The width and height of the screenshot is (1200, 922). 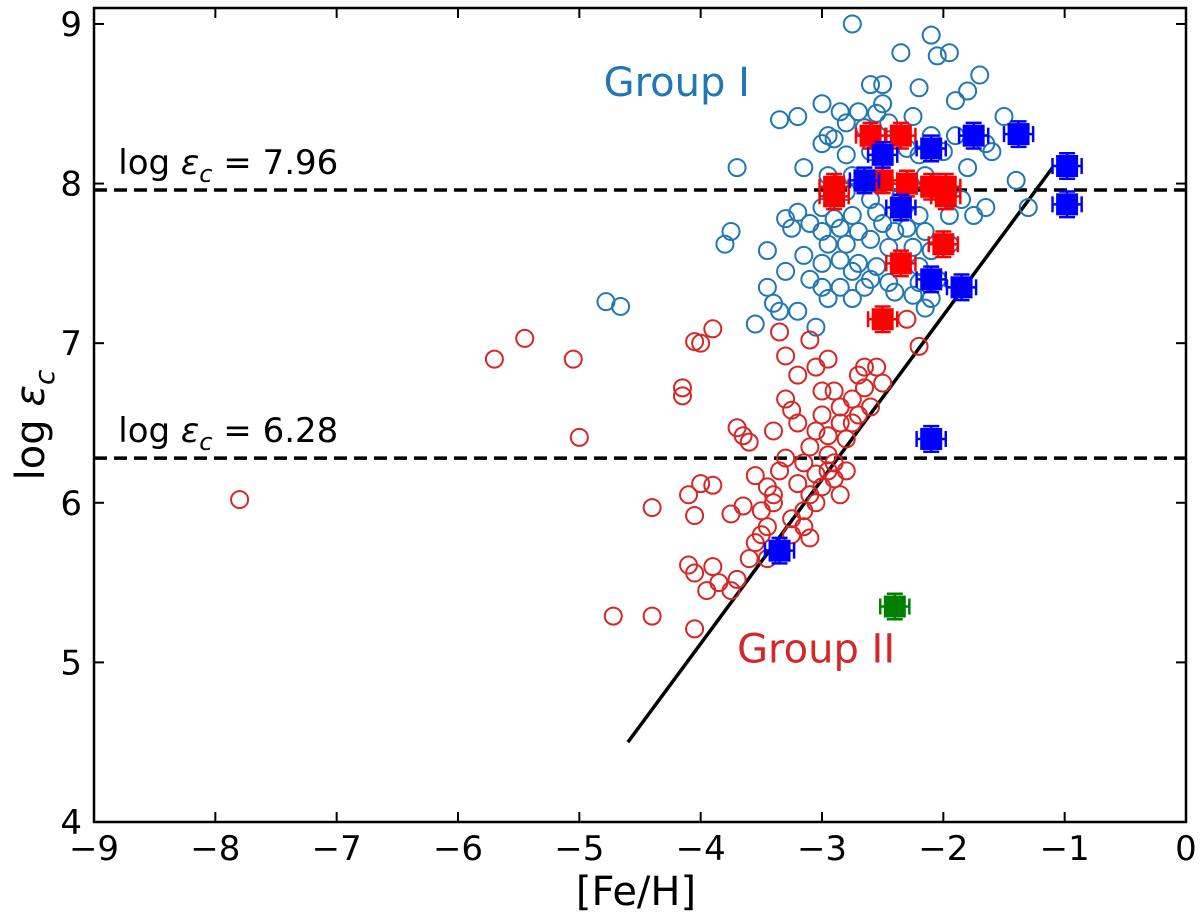 What do you see at coordinates (71, 504) in the screenshot?
I see `y-tick-label: 6` at bounding box center [71, 504].